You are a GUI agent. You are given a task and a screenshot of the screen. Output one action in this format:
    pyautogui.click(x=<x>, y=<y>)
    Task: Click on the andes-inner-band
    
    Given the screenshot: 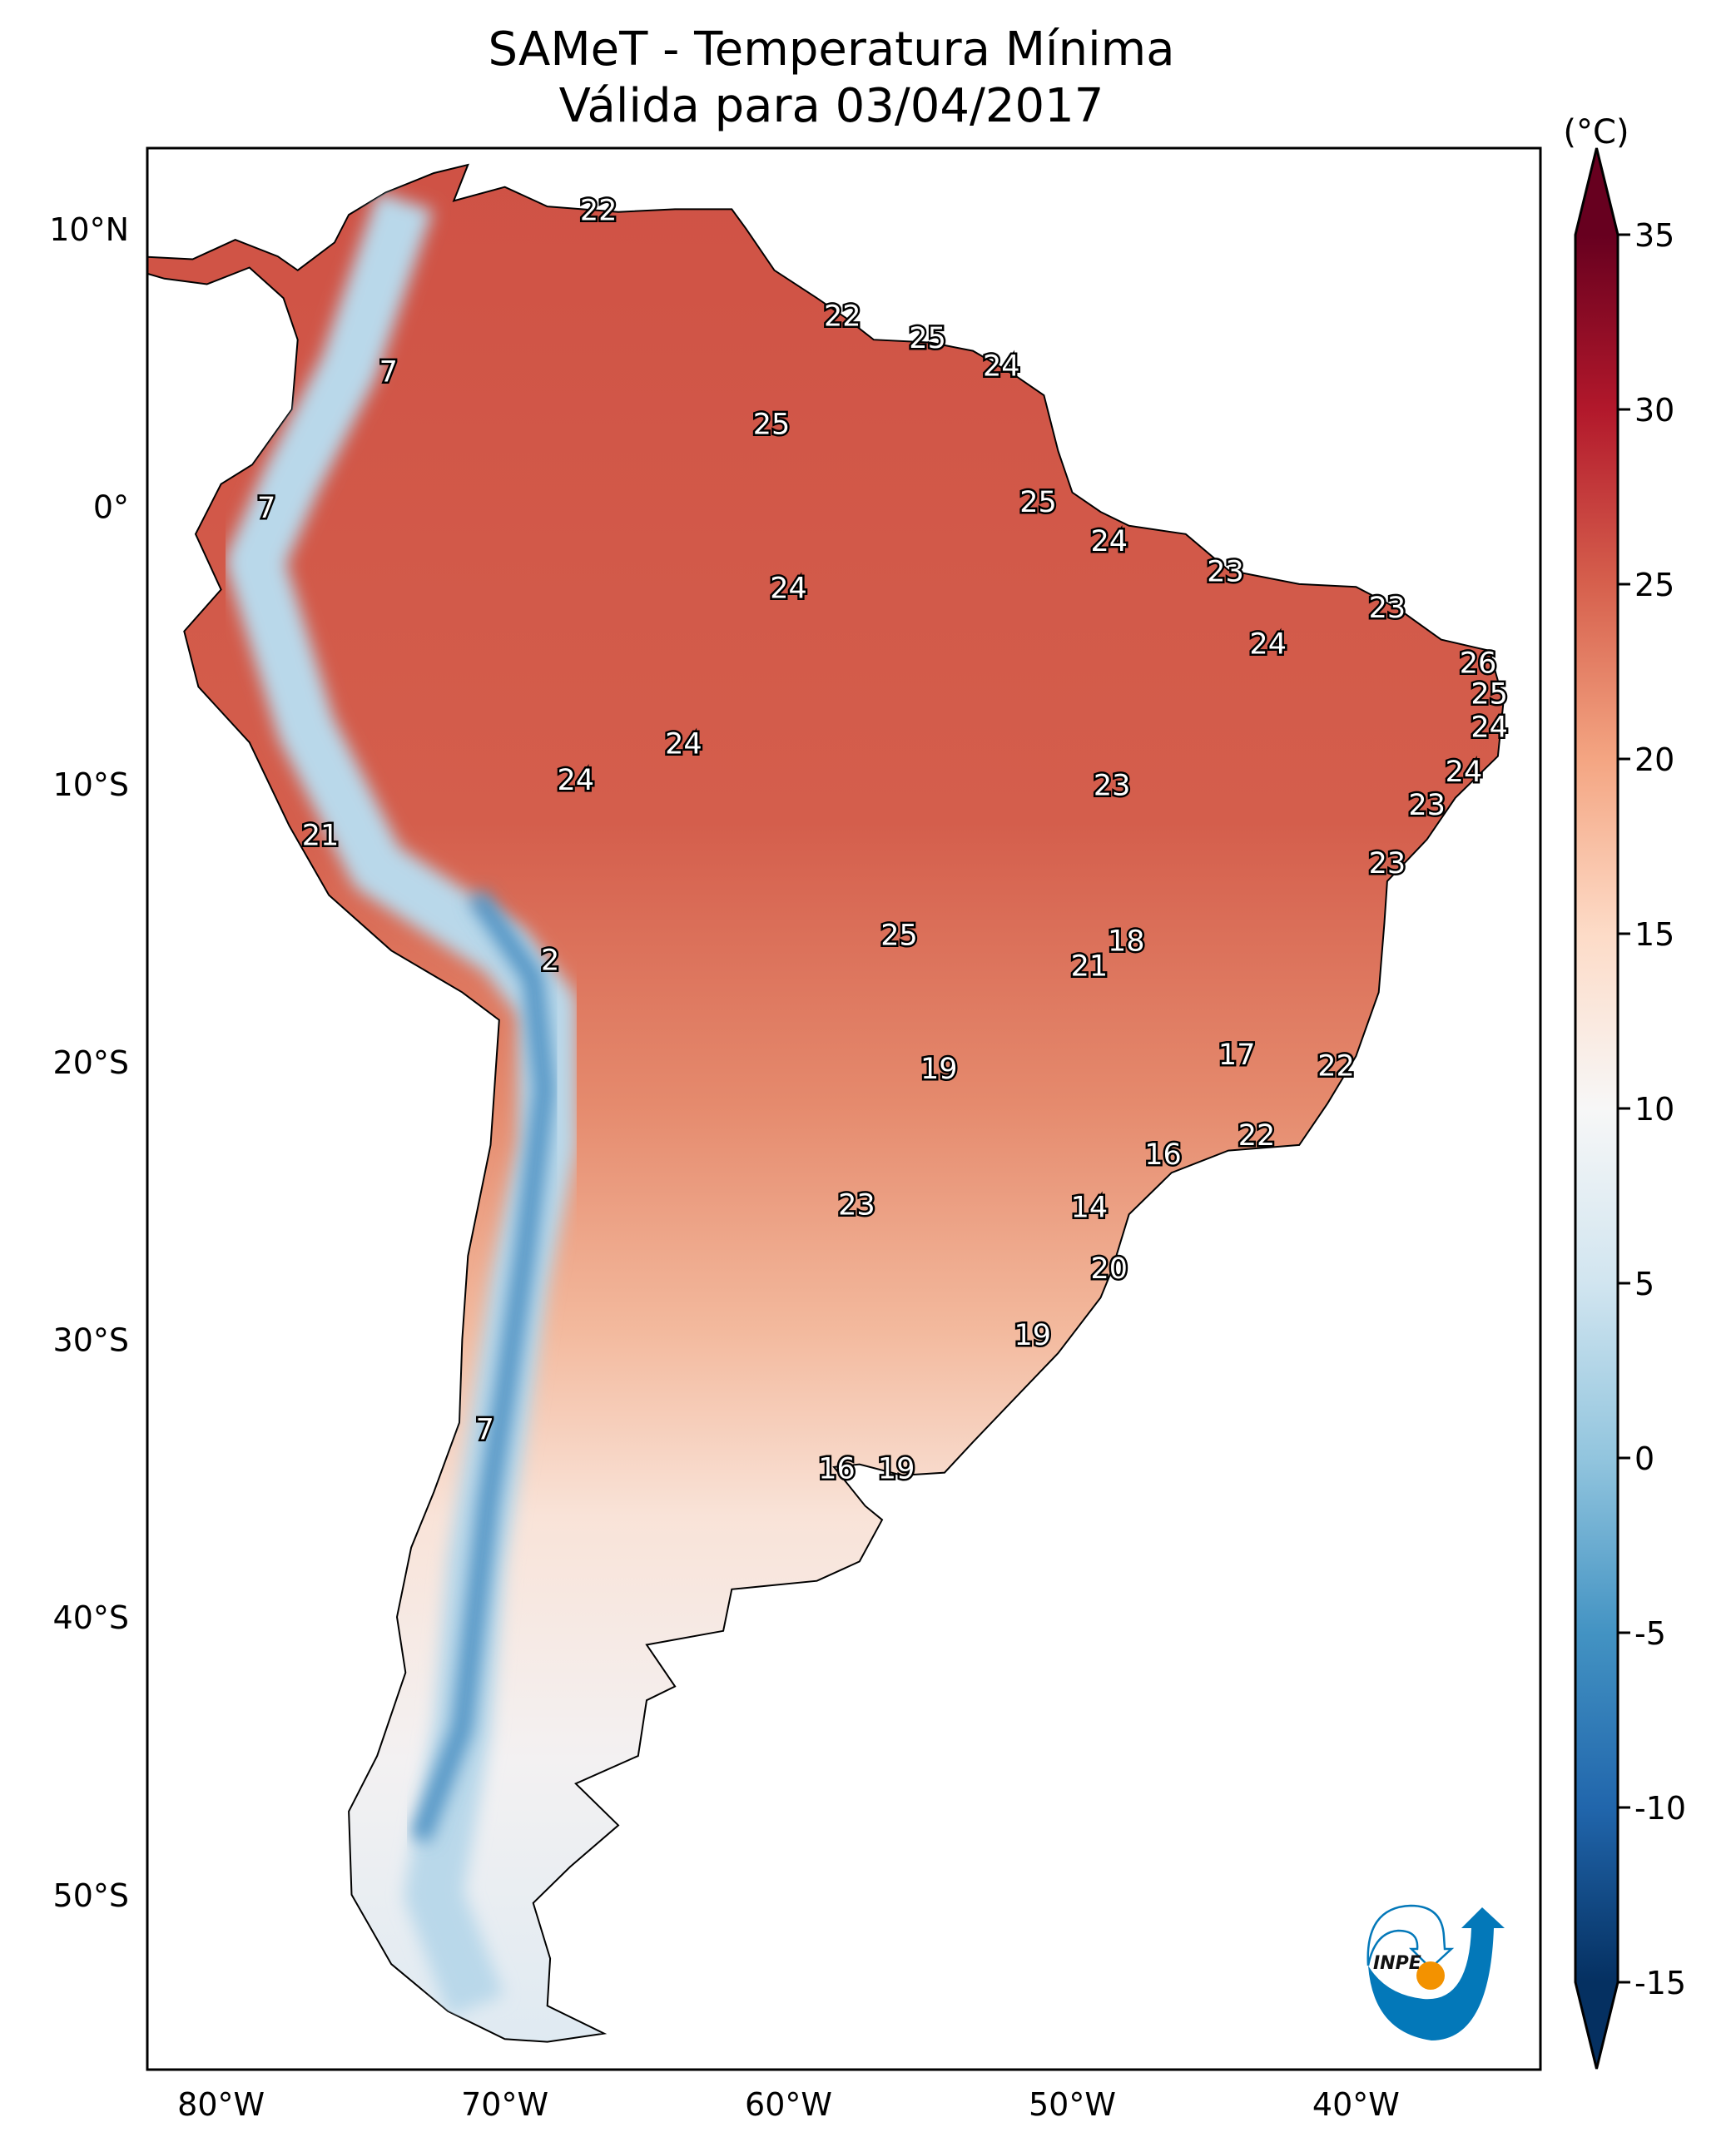 What is the action you would take?
    pyautogui.click(x=482, y=1366)
    